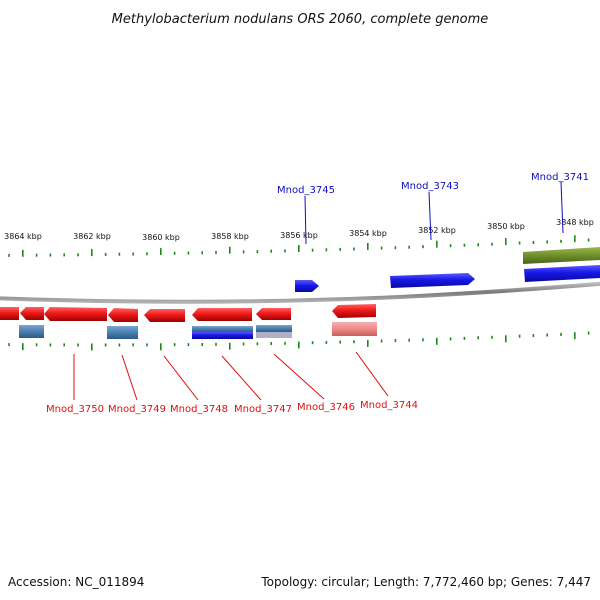 This screenshot has width=600, height=600. What do you see at coordinates (9, 313) in the screenshot?
I see `gene-partial-left` at bounding box center [9, 313].